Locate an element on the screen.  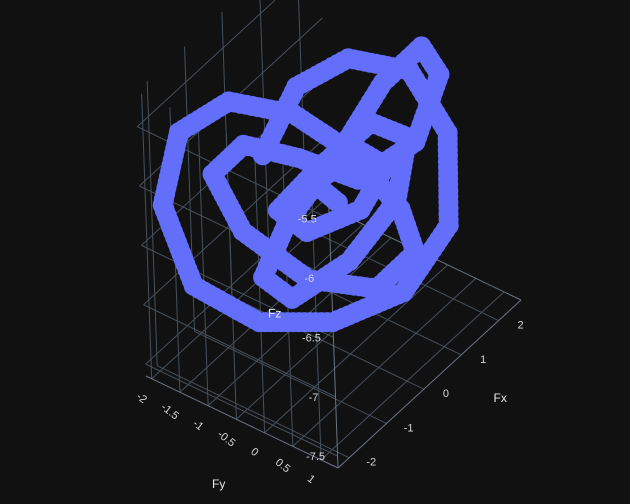
x-axis-line is located at coordinates (429, 384).